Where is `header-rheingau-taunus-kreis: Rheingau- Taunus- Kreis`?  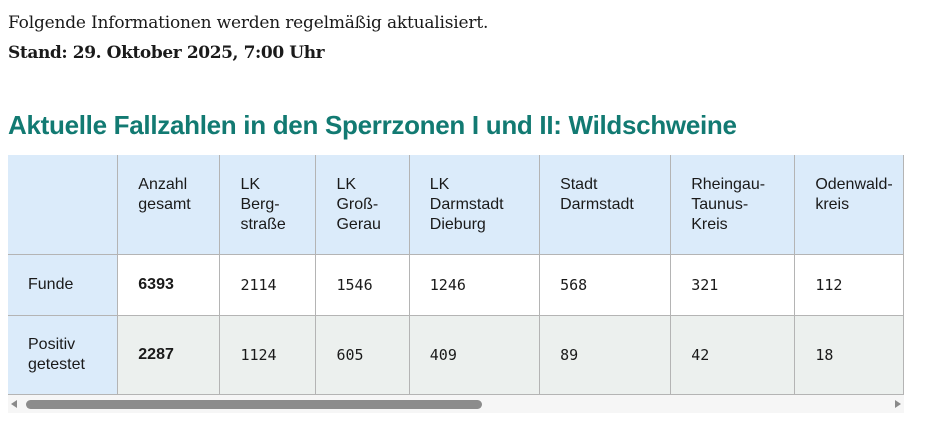
header-rheingau-taunus-kreis: Rheingau- Taunus- Kreis is located at coordinates (733, 205).